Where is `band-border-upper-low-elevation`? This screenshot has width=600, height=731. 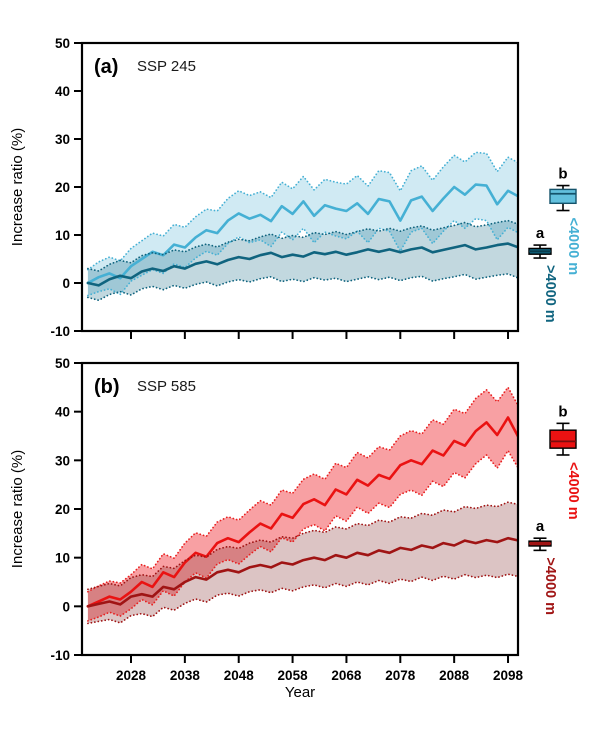
band-border-upper-low-elevation is located at coordinates (302, 211).